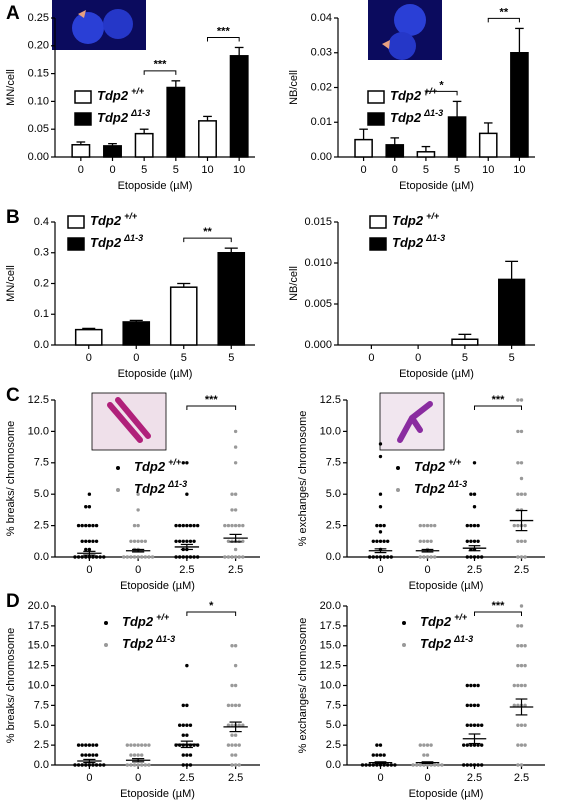  Describe the element at coordinates (438, 465) in the screenshot. I see `legend-label: Tdp2 +/+` at that location.